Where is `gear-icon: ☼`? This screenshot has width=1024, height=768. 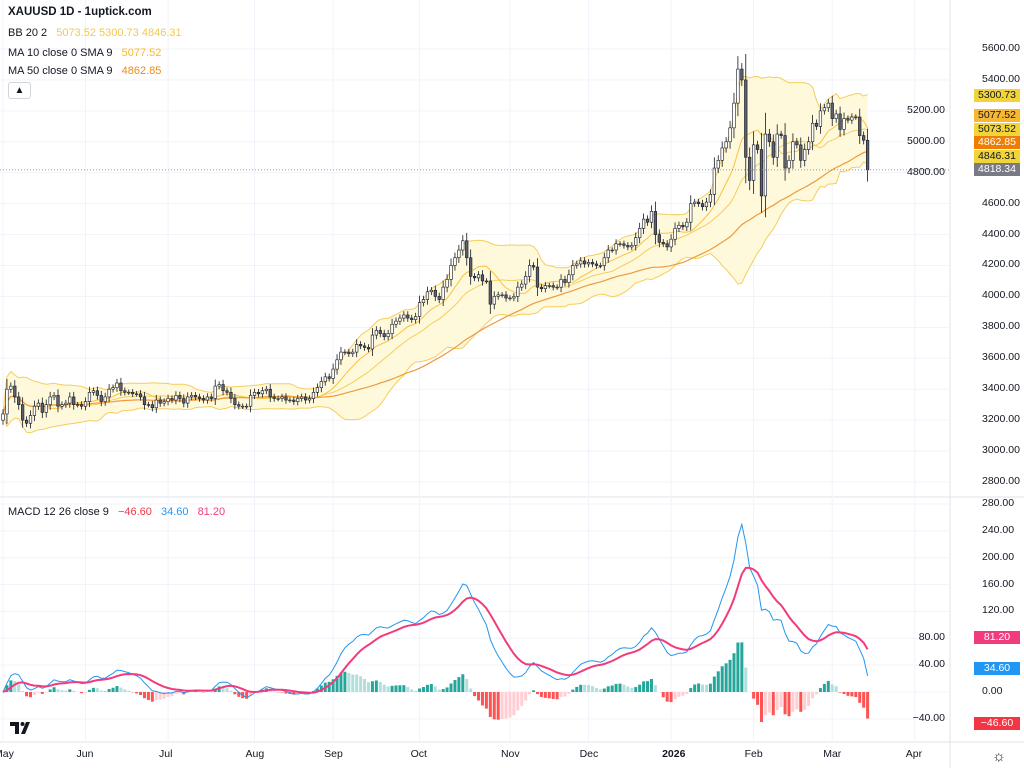
gear-icon: ☼ is located at coordinates (999, 756).